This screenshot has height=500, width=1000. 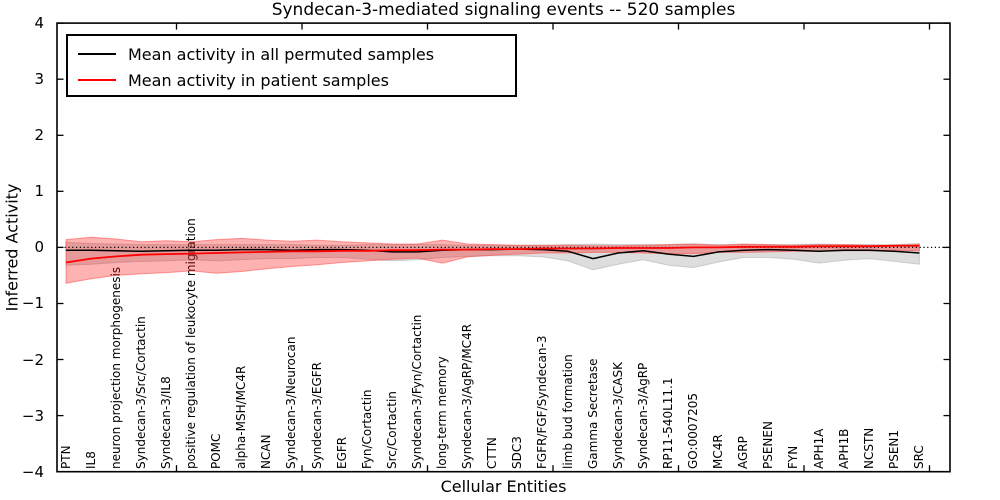 What do you see at coordinates (258, 80) in the screenshot?
I see `legend-label-patient: Mean activity in patient samples` at bounding box center [258, 80].